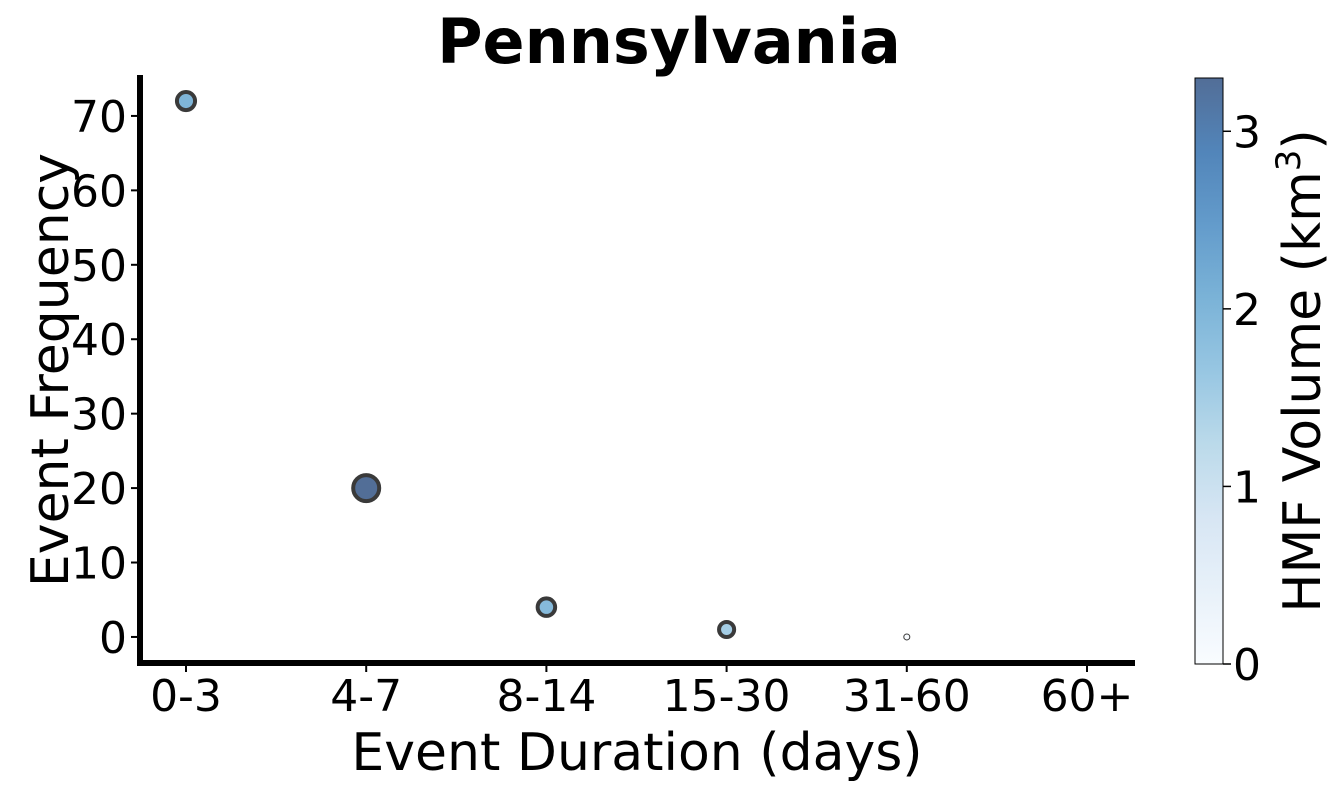 This screenshot has height=790, width=1341. What do you see at coordinates (1247, 310) in the screenshot?
I see `colorbar-tick-label: 2` at bounding box center [1247, 310].